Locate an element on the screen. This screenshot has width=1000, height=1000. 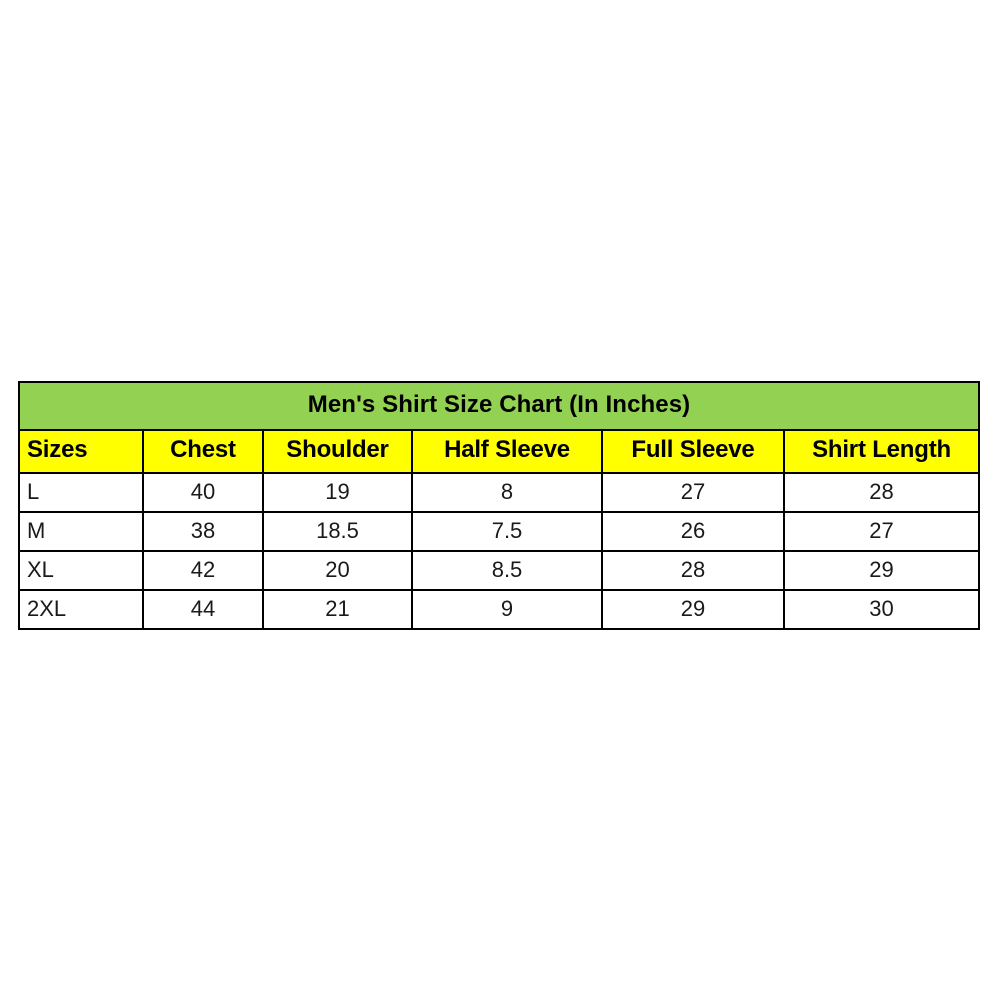
table-row: M 38 18.5 7.5 26 27 is located at coordinates (499, 531).